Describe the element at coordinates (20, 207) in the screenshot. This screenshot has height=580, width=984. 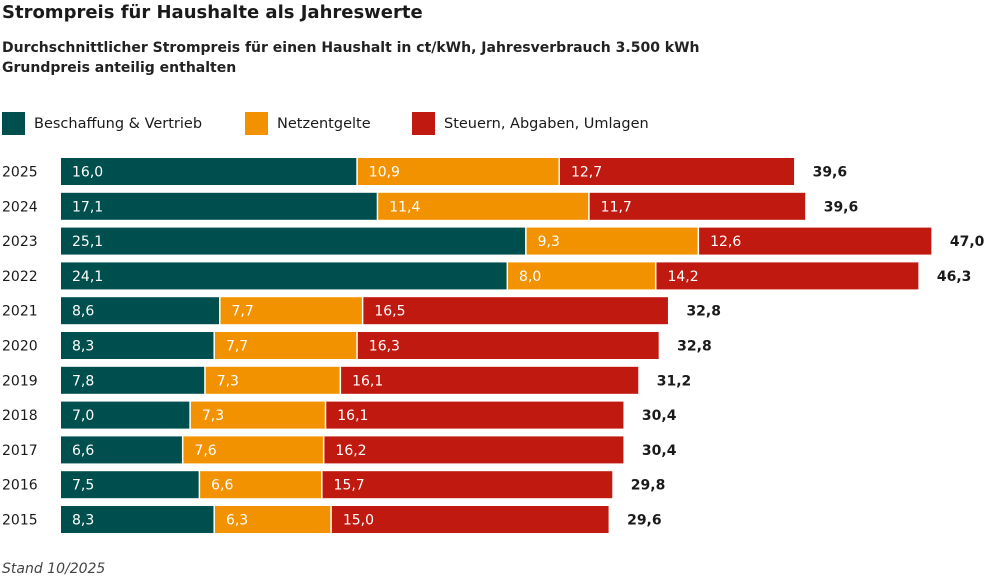
I see `category-label: 2024` at that location.